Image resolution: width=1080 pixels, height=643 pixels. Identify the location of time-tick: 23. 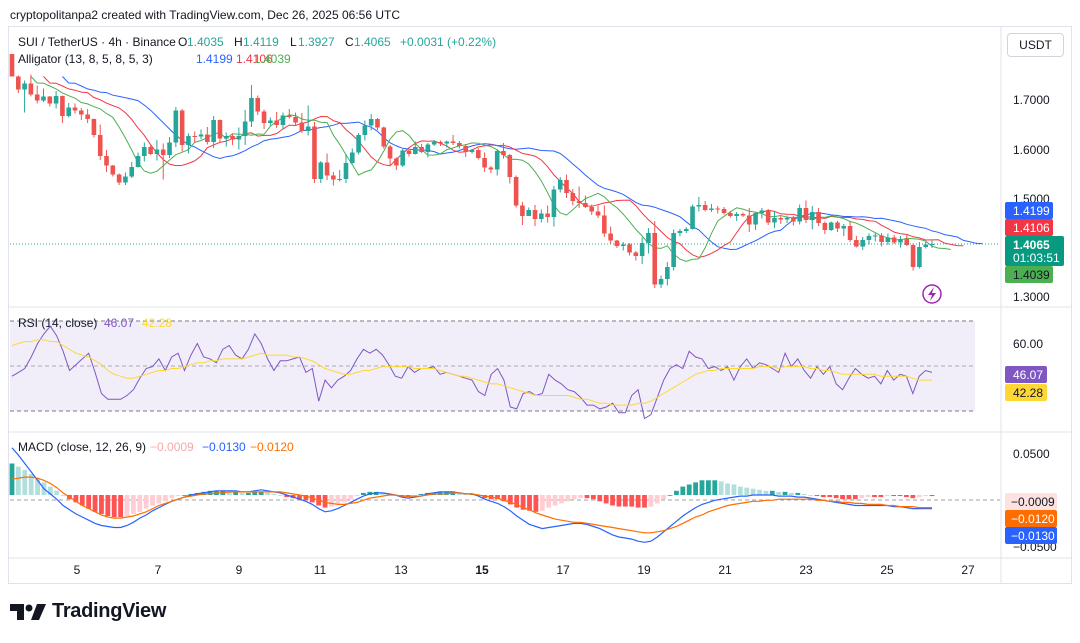
(806, 570).